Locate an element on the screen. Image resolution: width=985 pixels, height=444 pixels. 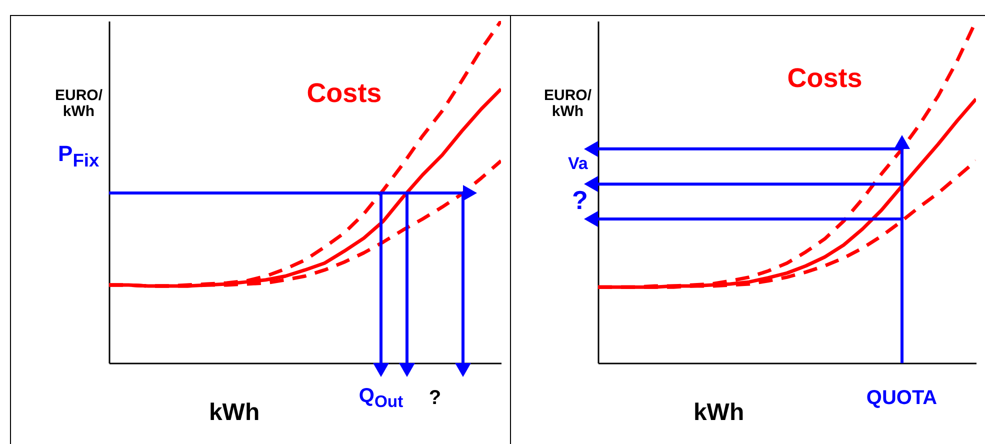
ref-line-label: P$_{Fix}$ is located at coordinates (79, 155).